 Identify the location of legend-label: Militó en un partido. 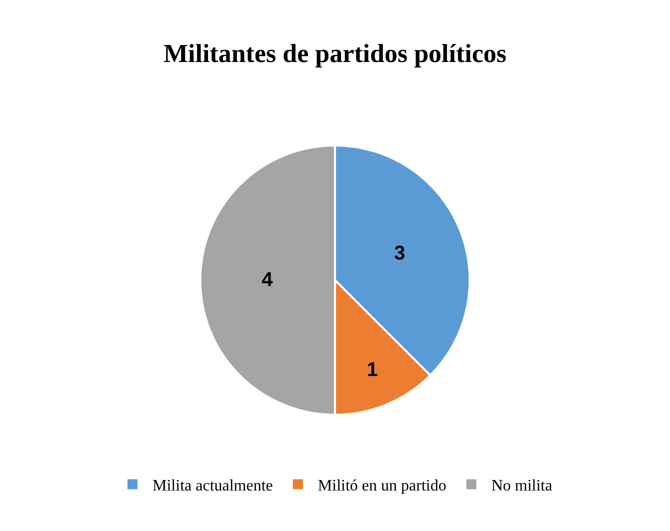
(382, 486).